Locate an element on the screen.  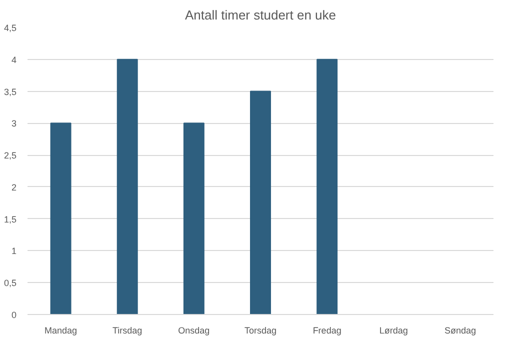
y-tick-label: 2,5 is located at coordinates (10, 155).